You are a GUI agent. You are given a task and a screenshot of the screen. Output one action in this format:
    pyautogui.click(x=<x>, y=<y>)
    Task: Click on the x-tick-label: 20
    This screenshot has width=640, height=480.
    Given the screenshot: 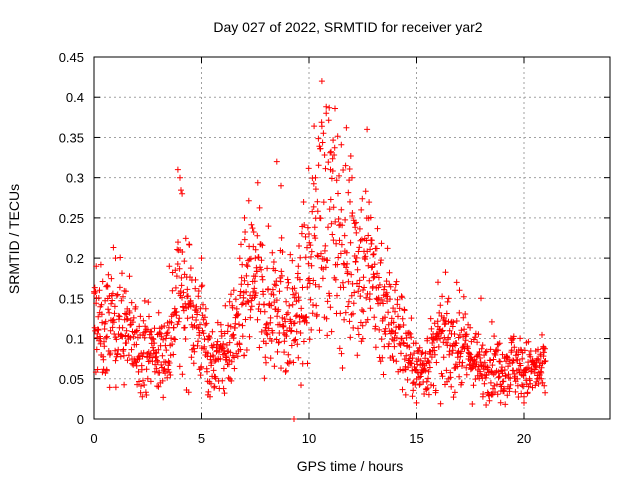 What is the action you would take?
    pyautogui.click(x=524, y=438)
    